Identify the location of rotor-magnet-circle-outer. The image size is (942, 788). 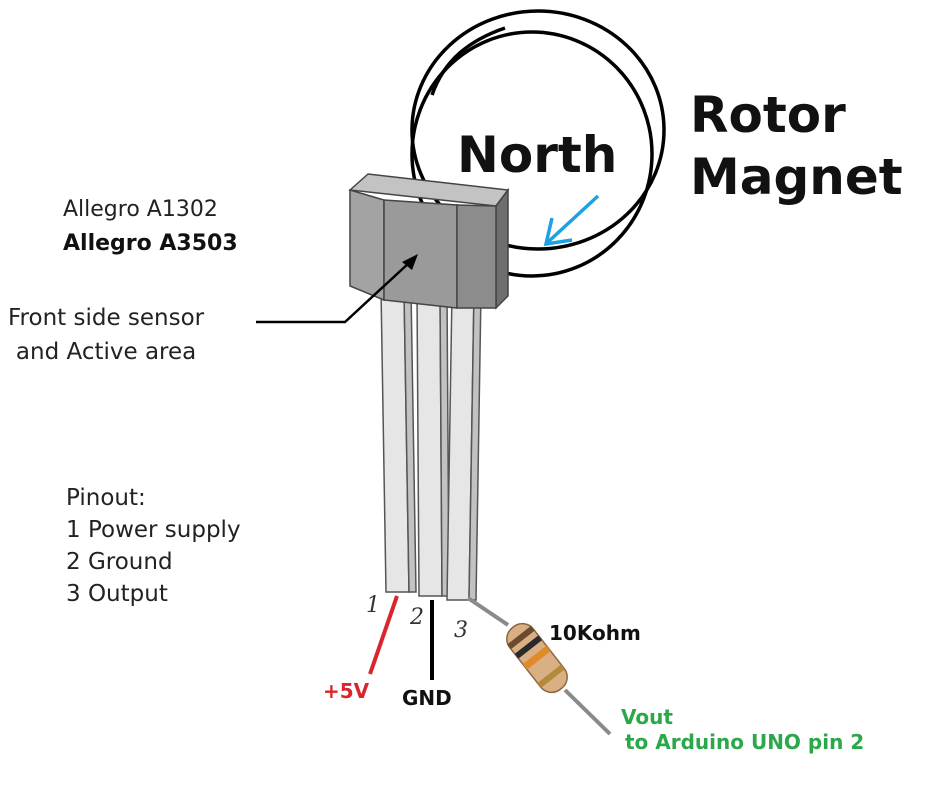
(538, 130).